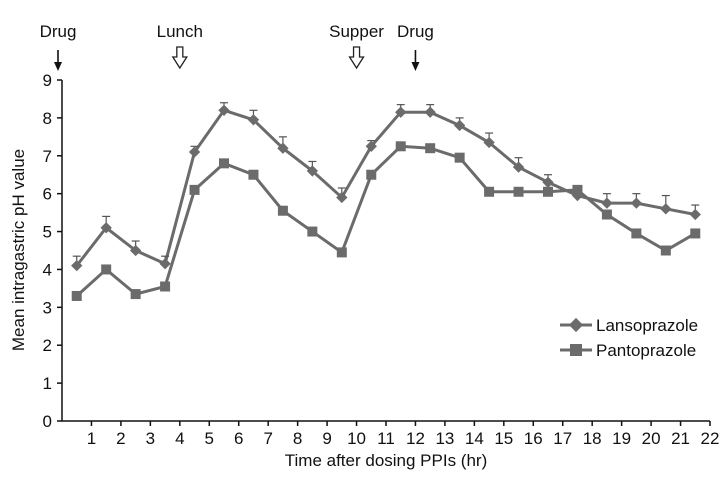 The image size is (723, 480). What do you see at coordinates (47, 118) in the screenshot?
I see `y-tick-label: 8` at bounding box center [47, 118].